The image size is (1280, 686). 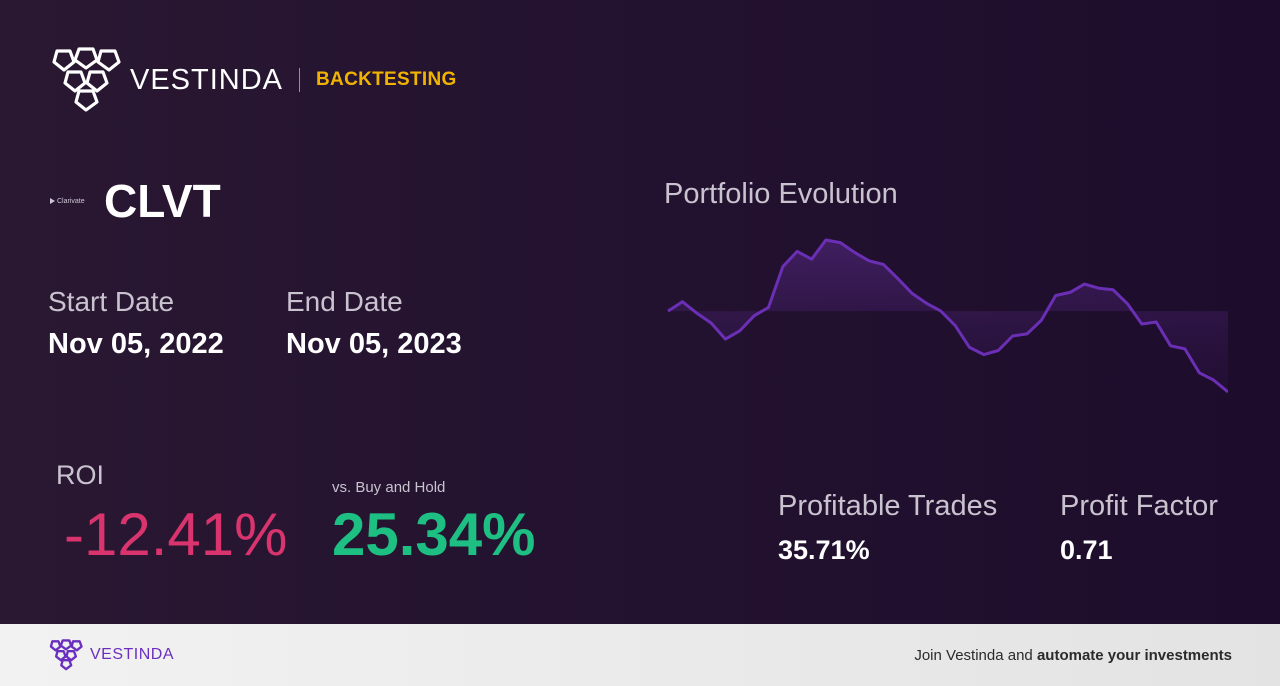 What do you see at coordinates (781, 194) in the screenshot?
I see `chart-title: Portfolio Evolution` at bounding box center [781, 194].